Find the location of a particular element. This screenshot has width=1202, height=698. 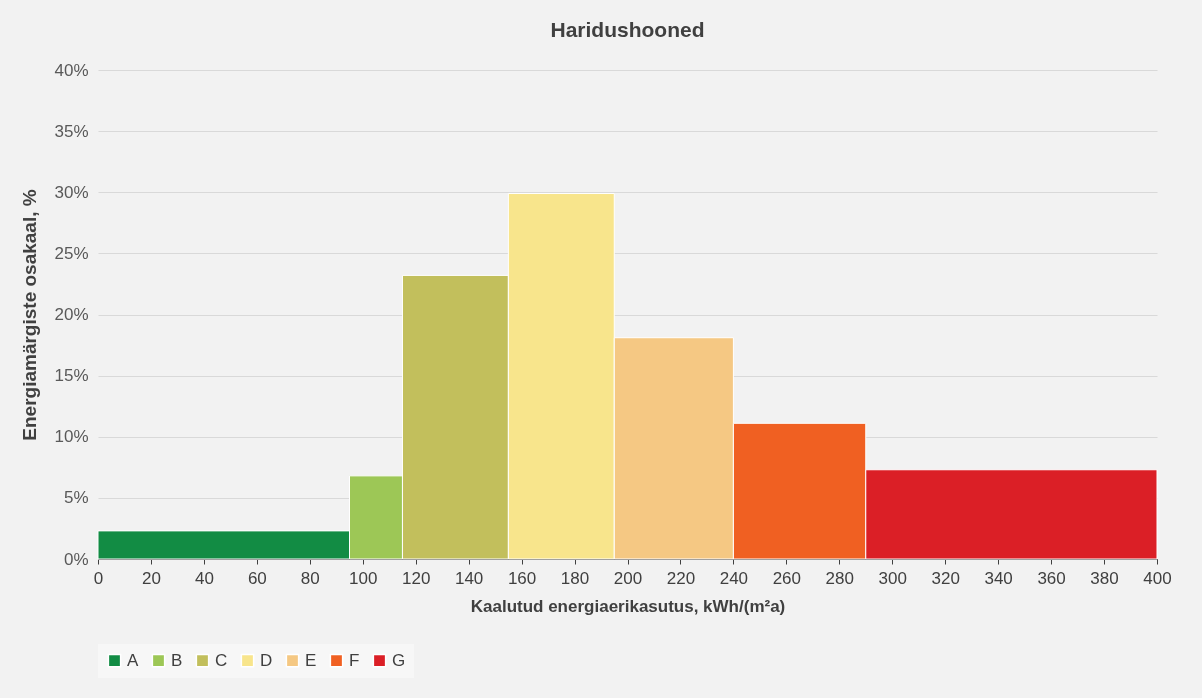

x-tick-label: 200 is located at coordinates (628, 578).